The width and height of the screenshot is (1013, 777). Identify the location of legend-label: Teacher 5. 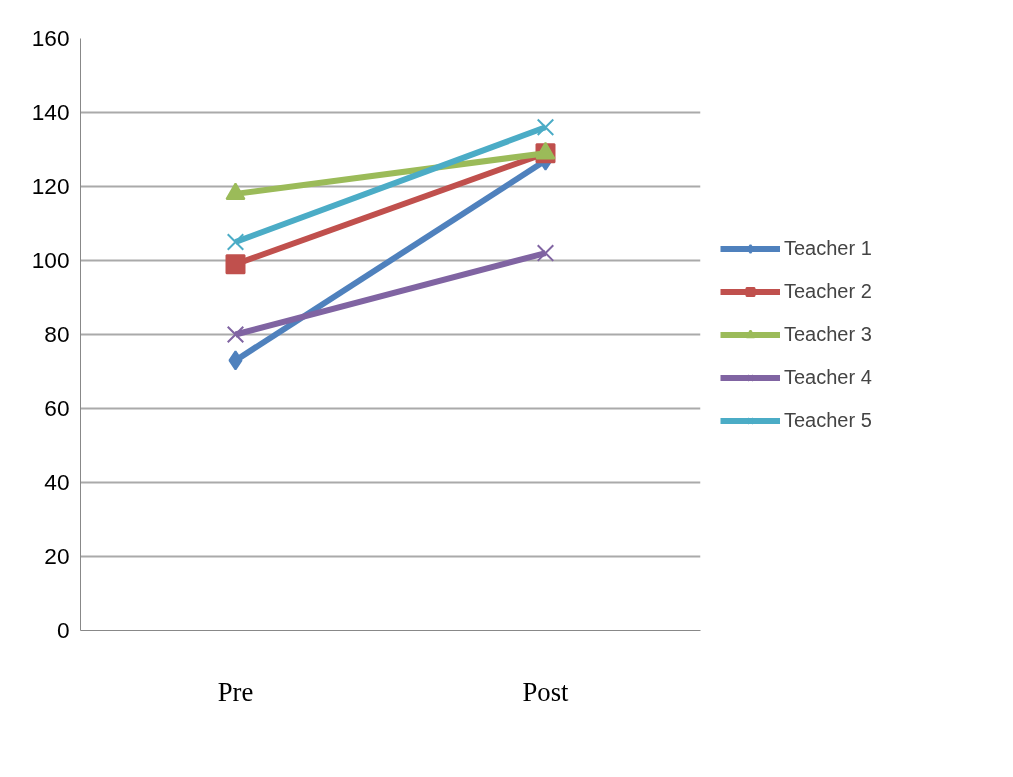
(828, 420).